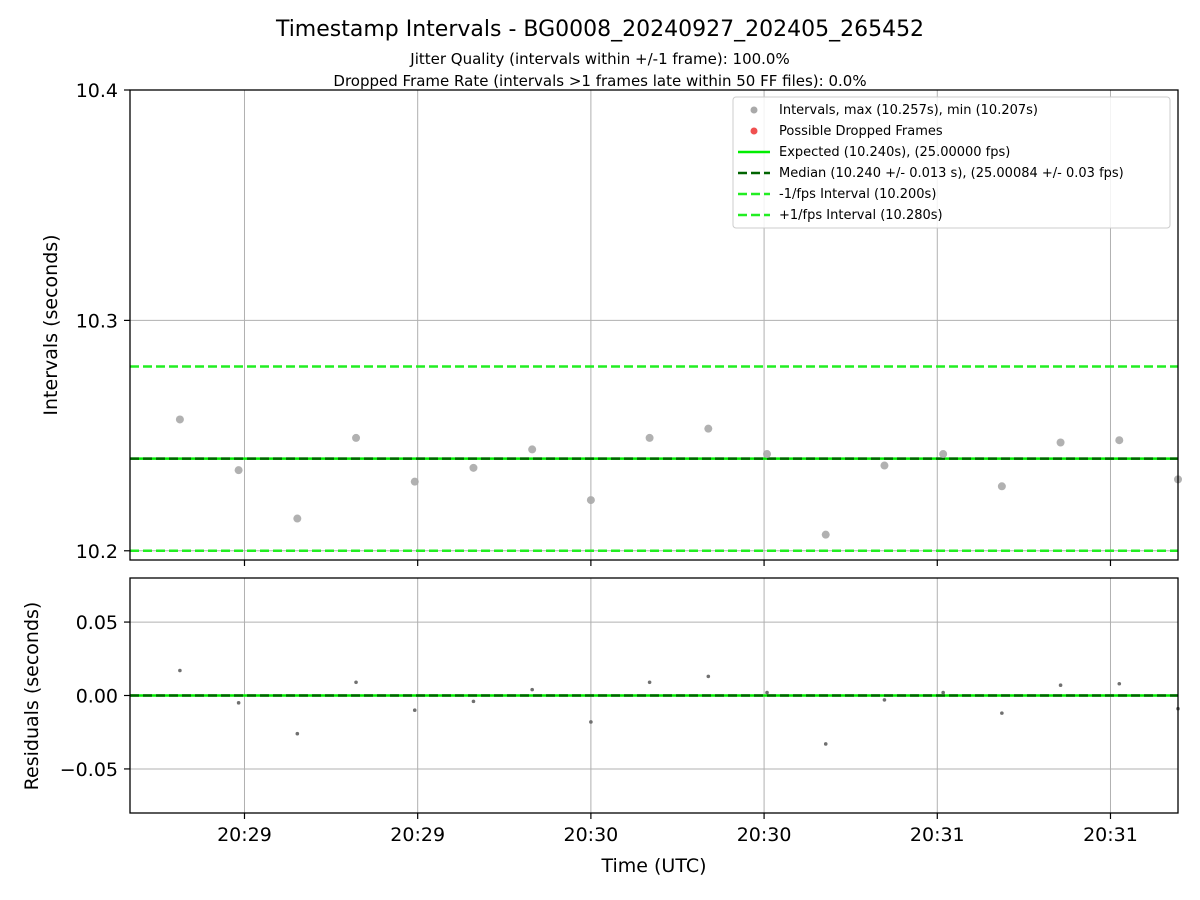 The image size is (1200, 900). Describe the element at coordinates (97, 91) in the screenshot. I see `top-y-tick-label: 10.4` at that location.